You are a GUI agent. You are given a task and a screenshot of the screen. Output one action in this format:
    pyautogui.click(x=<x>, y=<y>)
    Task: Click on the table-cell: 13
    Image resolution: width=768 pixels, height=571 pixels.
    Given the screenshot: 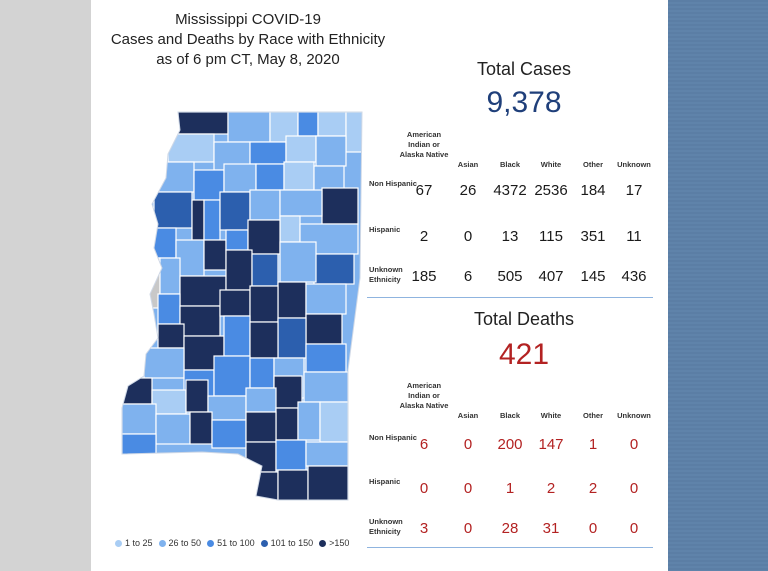 What is the action you would take?
    pyautogui.click(x=510, y=236)
    